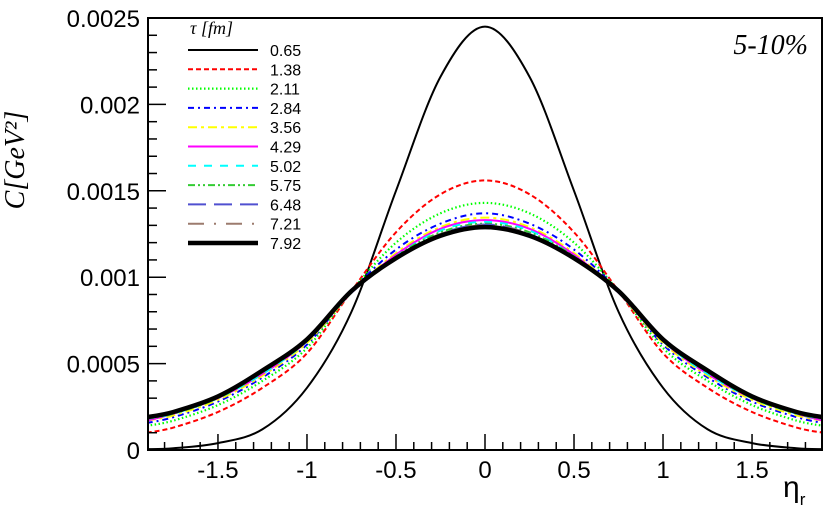 The image size is (830, 515). Describe the element at coordinates (244, 51) in the screenshot. I see `legend-item: 0.65` at that location.